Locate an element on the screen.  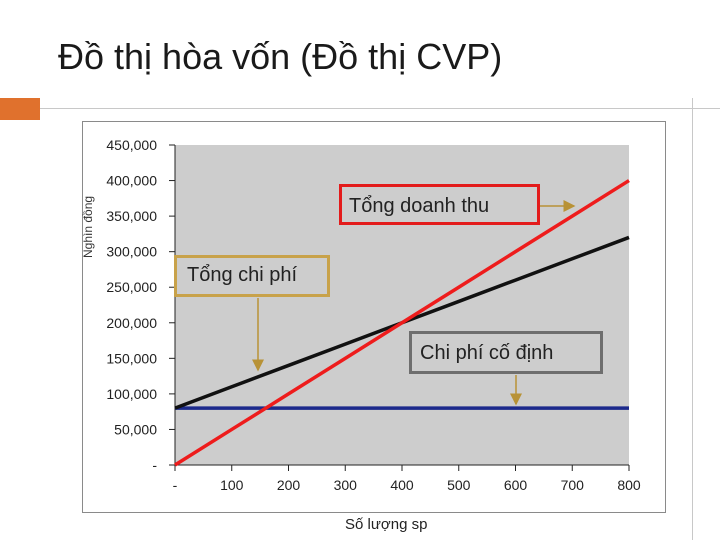
x-tick-label: 400 is located at coordinates (402, 485).